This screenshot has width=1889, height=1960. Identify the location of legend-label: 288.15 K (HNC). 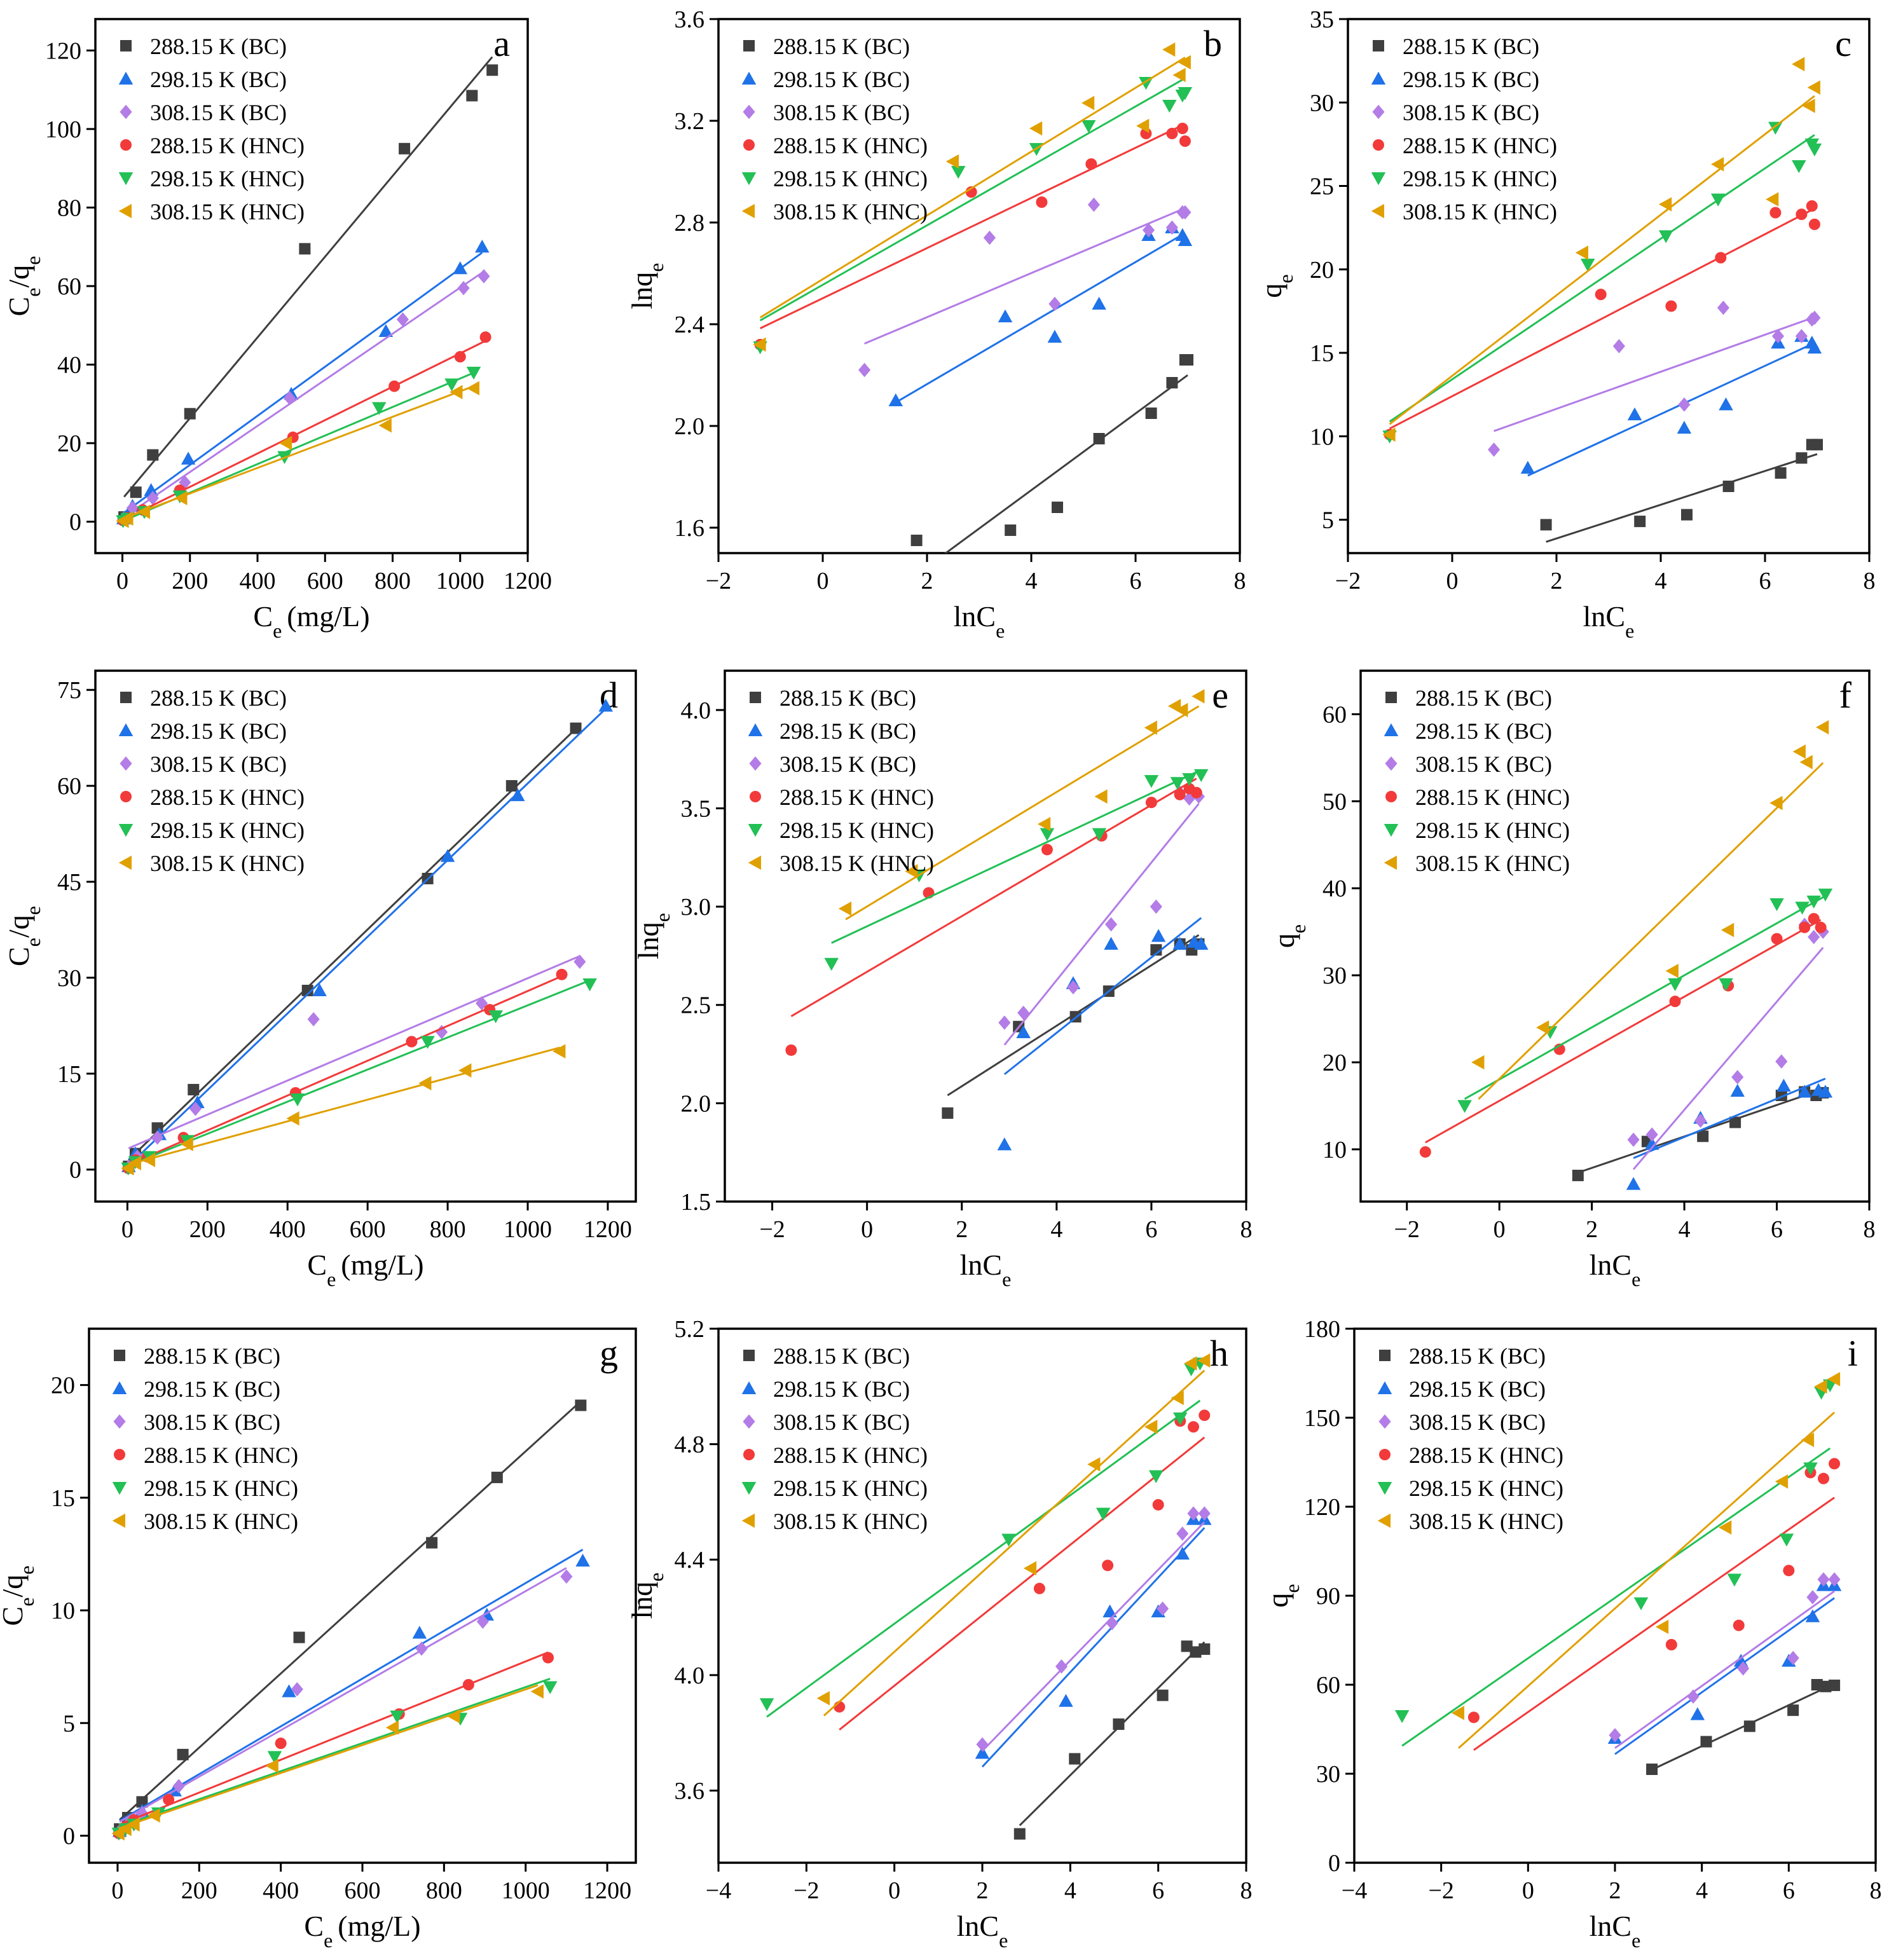
(228, 797).